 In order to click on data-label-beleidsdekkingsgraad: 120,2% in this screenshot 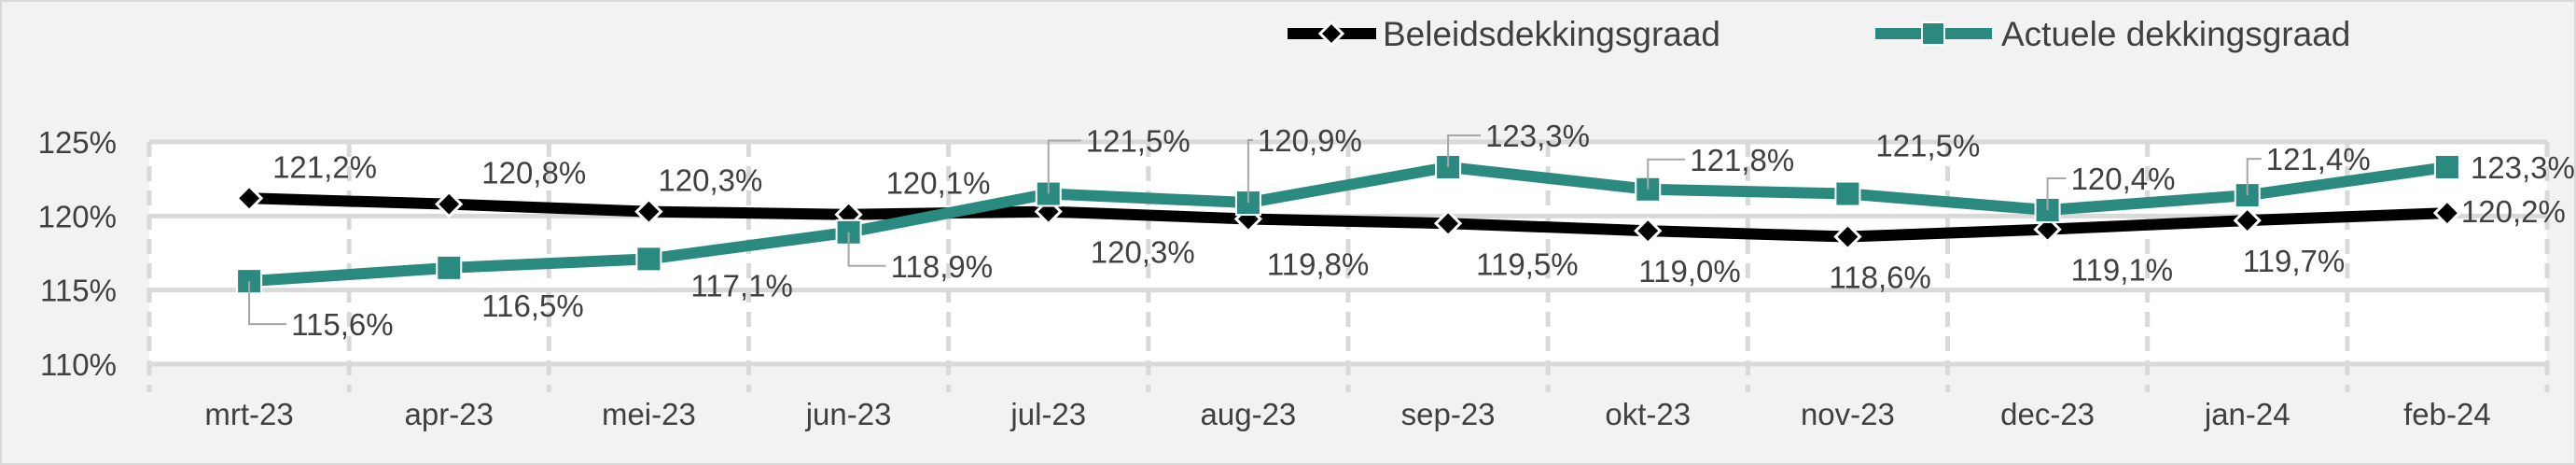, I will do `click(2513, 211)`.